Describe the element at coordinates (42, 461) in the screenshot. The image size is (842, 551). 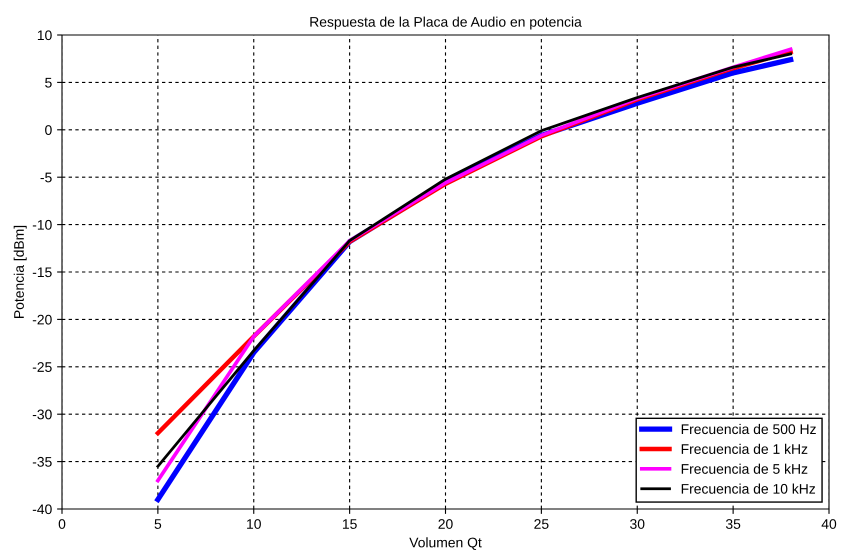
I see `y-tick-label: -35` at that location.